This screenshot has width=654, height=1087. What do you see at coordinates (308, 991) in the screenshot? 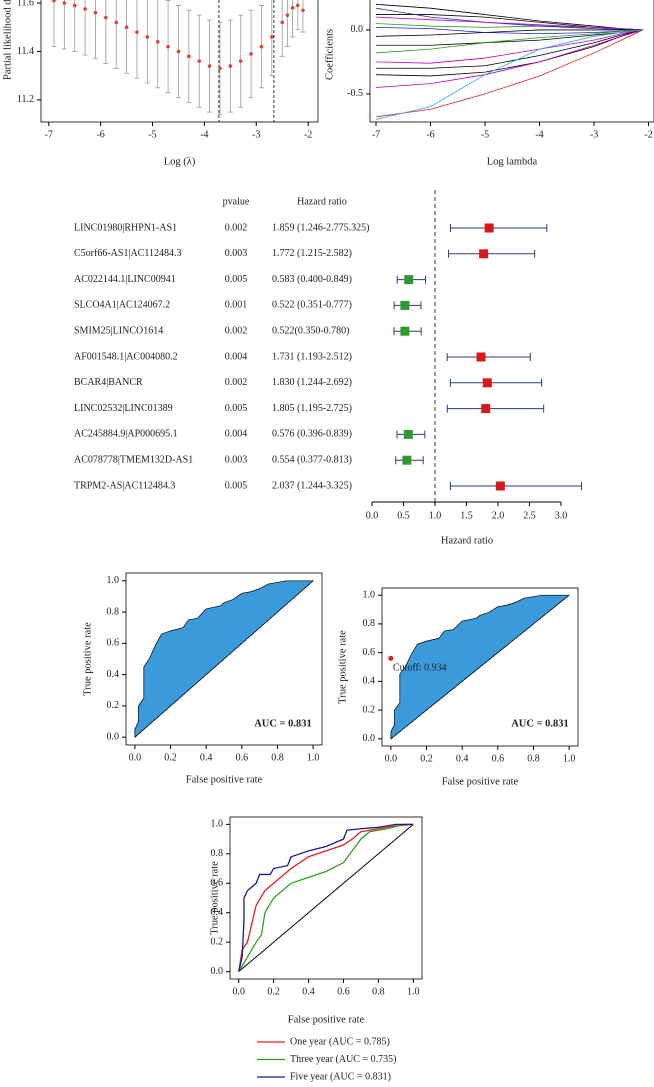
I see `x-tick-label: 0.4` at bounding box center [308, 991].